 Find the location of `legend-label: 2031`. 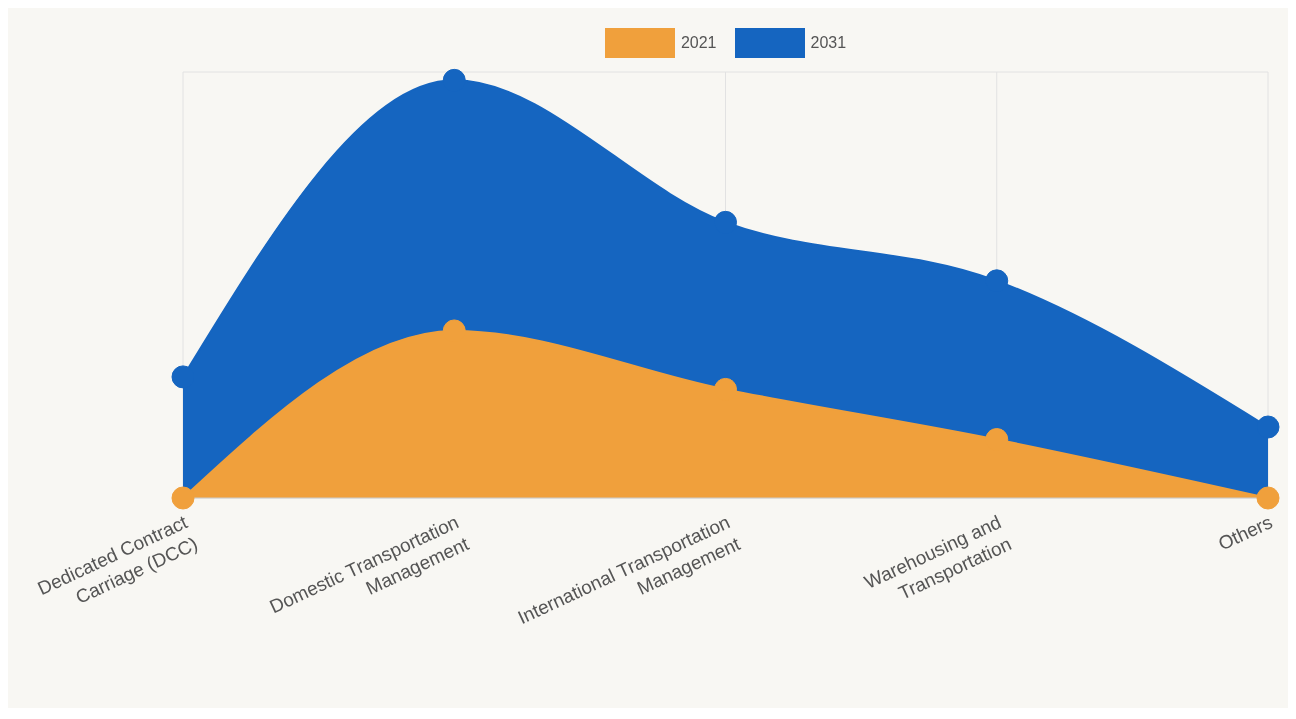

legend-label: 2031 is located at coordinates (828, 43).